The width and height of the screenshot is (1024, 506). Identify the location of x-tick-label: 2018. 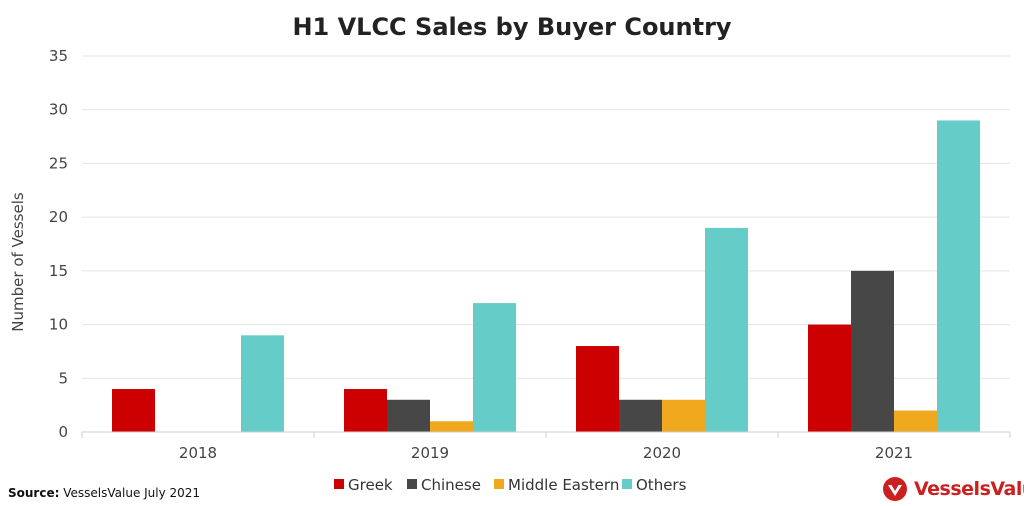
(198, 453).